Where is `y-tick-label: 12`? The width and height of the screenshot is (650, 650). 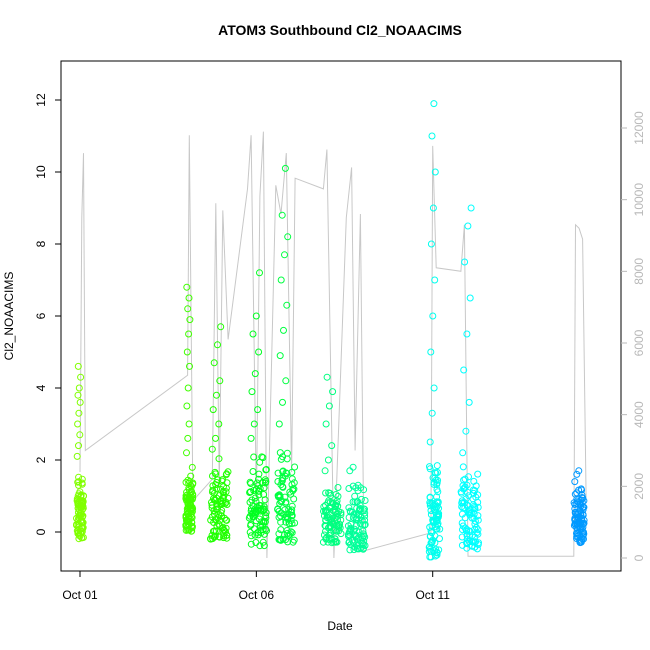 y-tick-label: 12 is located at coordinates (41, 100).